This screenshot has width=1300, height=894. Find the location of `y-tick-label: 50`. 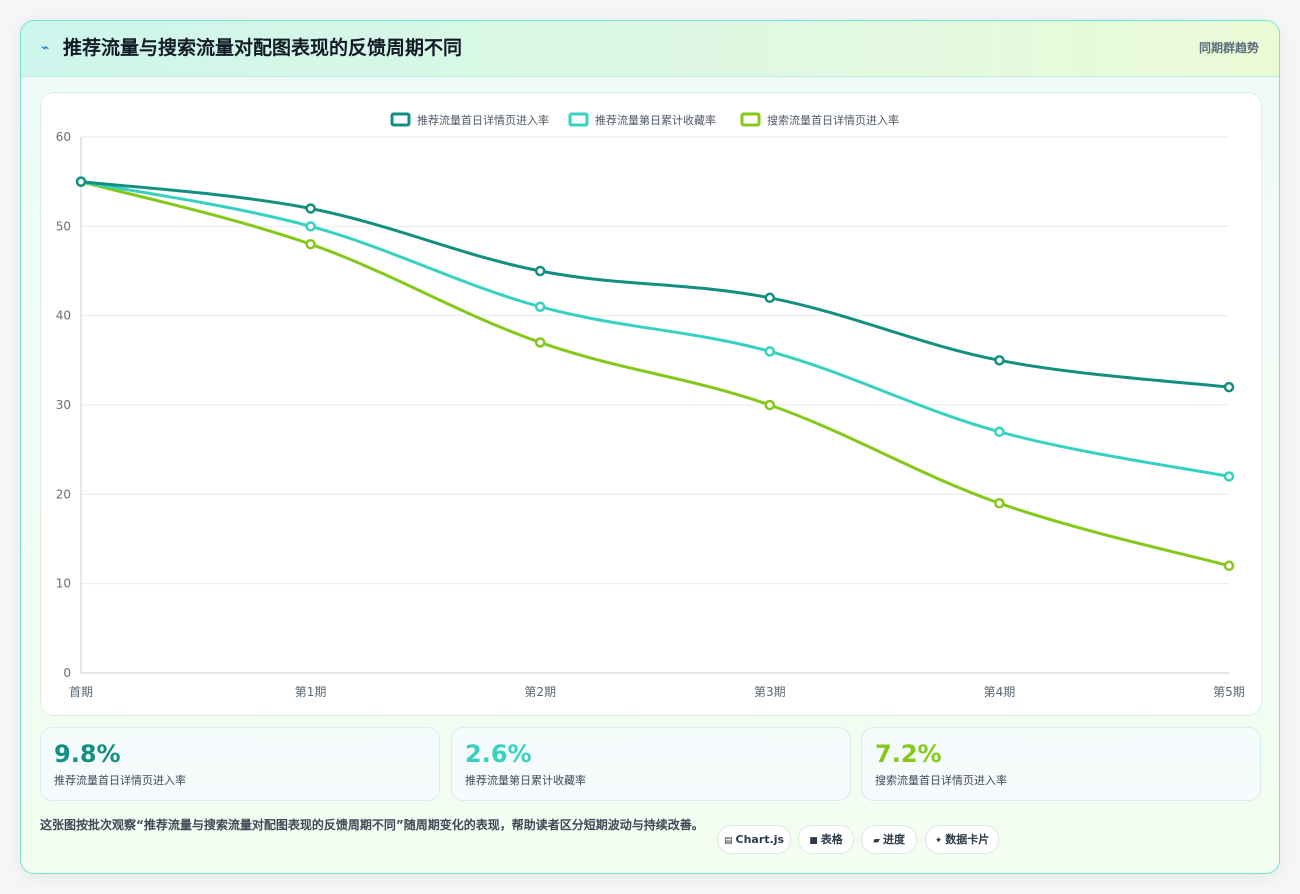

y-tick-label: 50 is located at coordinates (63, 226).